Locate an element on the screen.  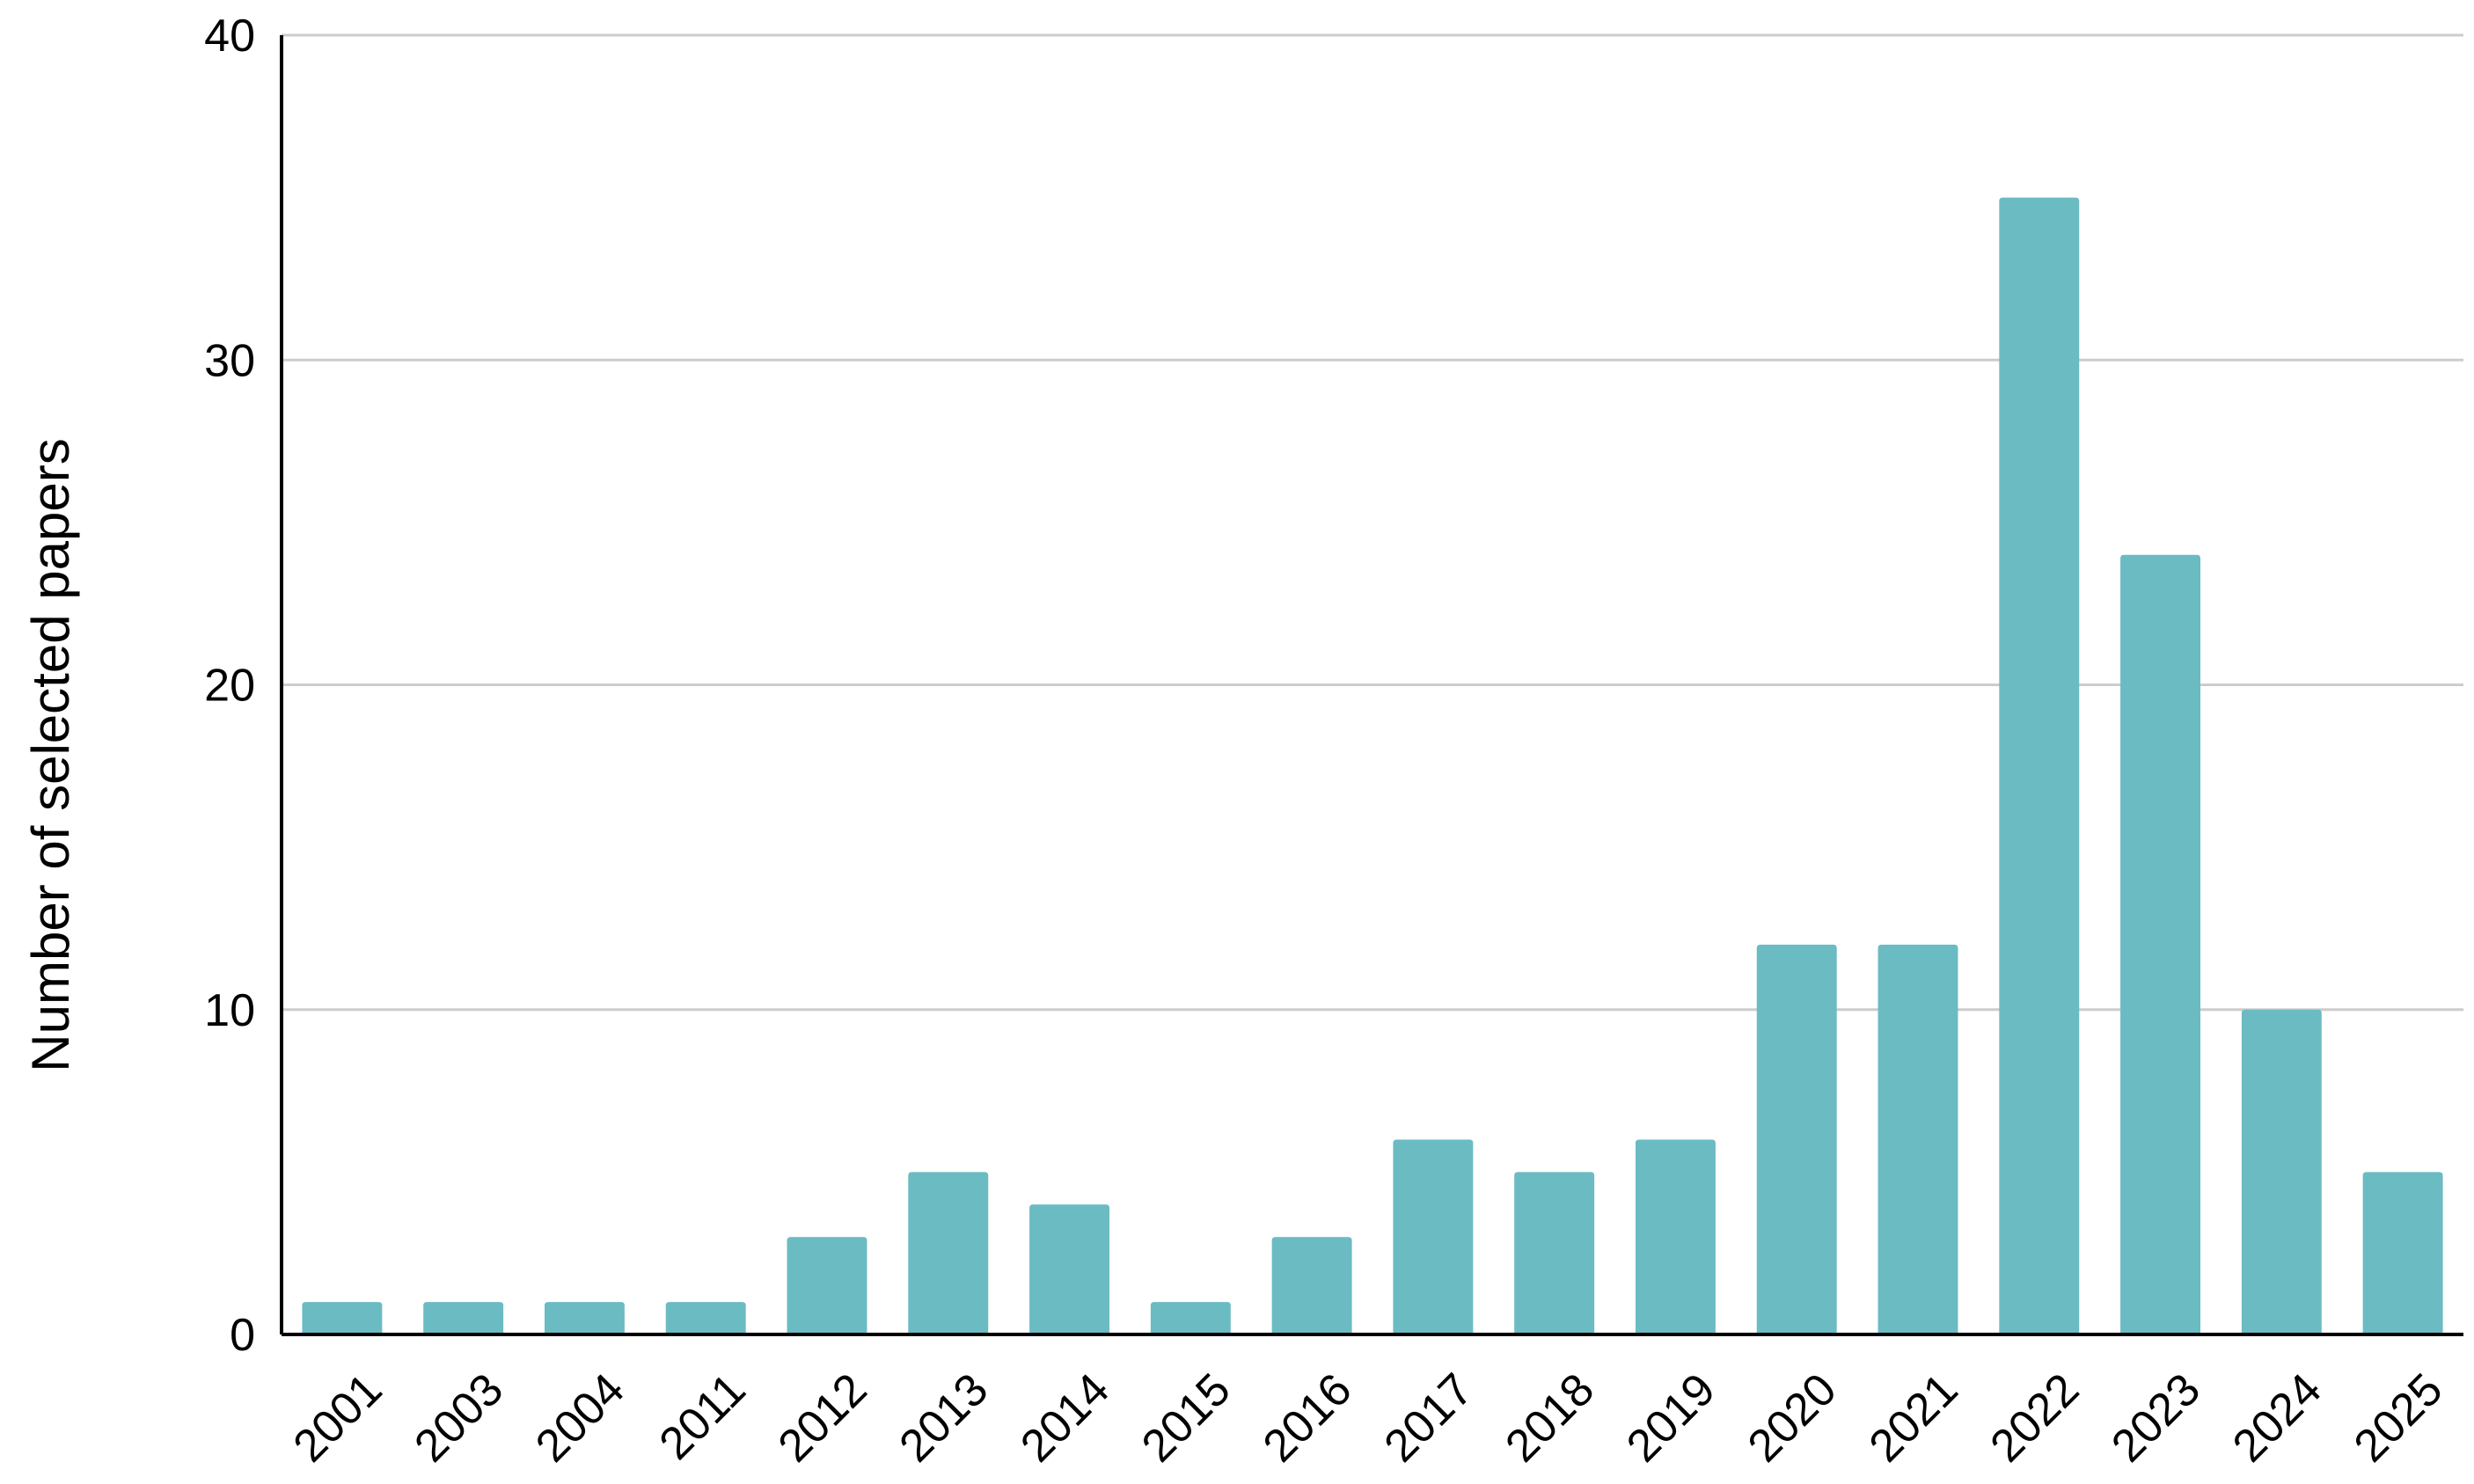
x-tick-label: 2017 is located at coordinates (1429, 1417).